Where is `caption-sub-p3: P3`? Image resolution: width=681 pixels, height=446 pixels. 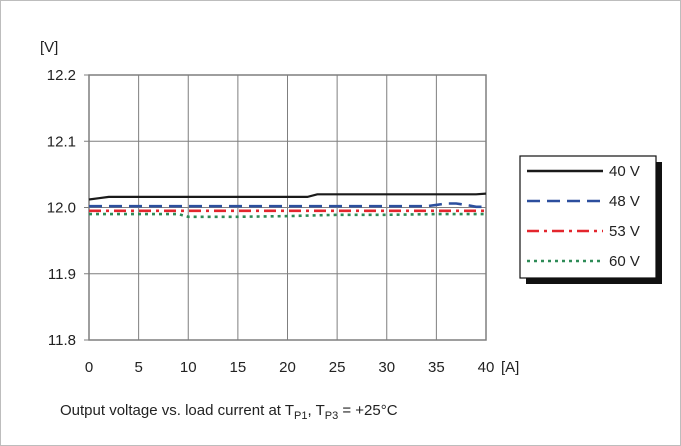 caption-sub-p3: P3 is located at coordinates (331, 416).